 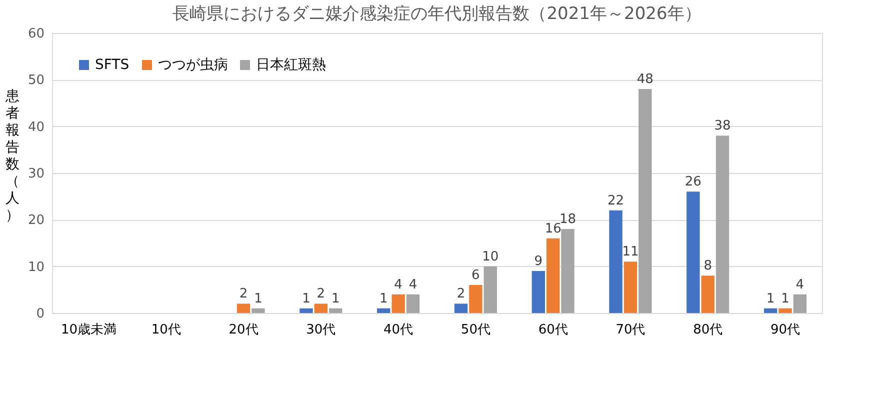 What do you see at coordinates (538, 261) in the screenshot?
I see `data-label: 9` at bounding box center [538, 261].